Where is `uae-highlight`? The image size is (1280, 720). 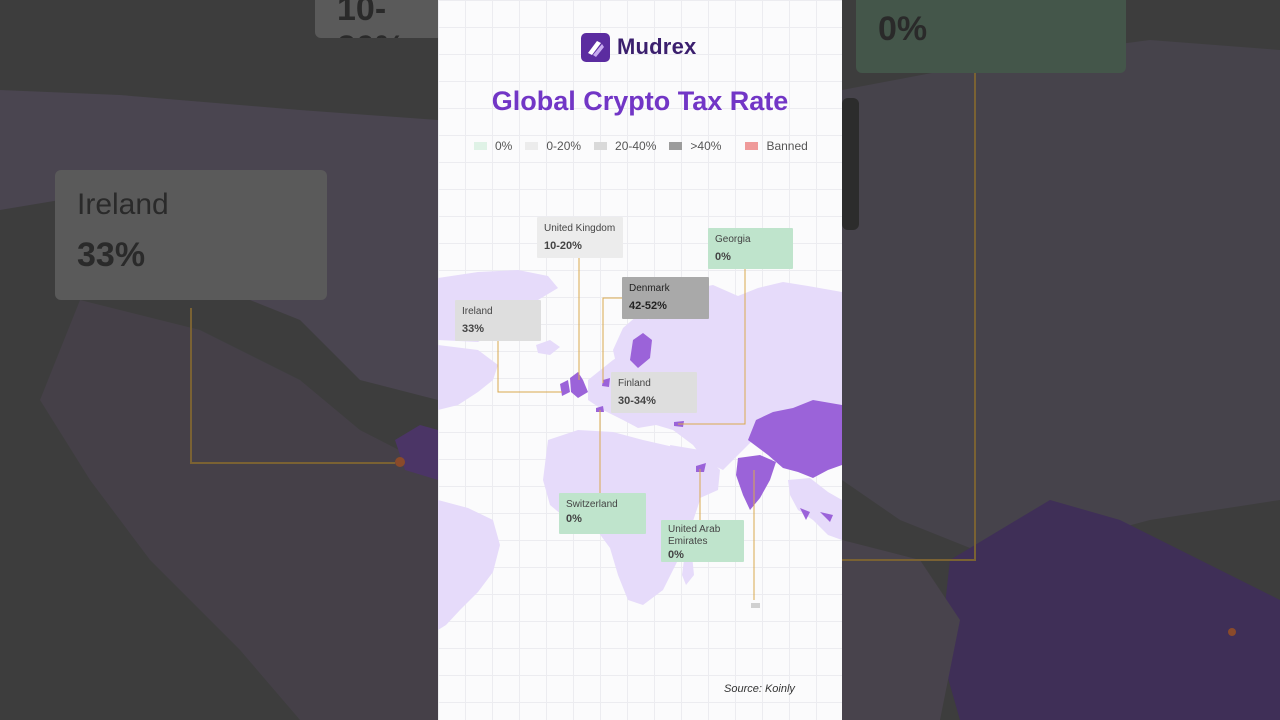 uae-highlight is located at coordinates (701, 467).